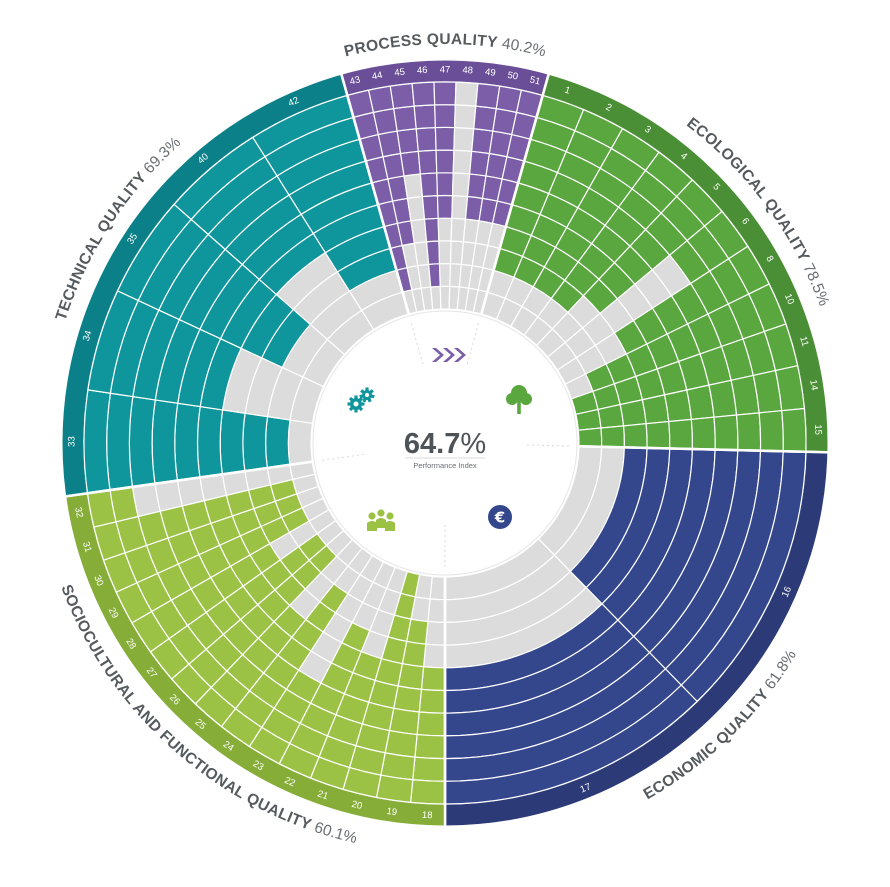  Describe the element at coordinates (789, 299) in the screenshot. I see `criterion-label-10: 10` at that location.